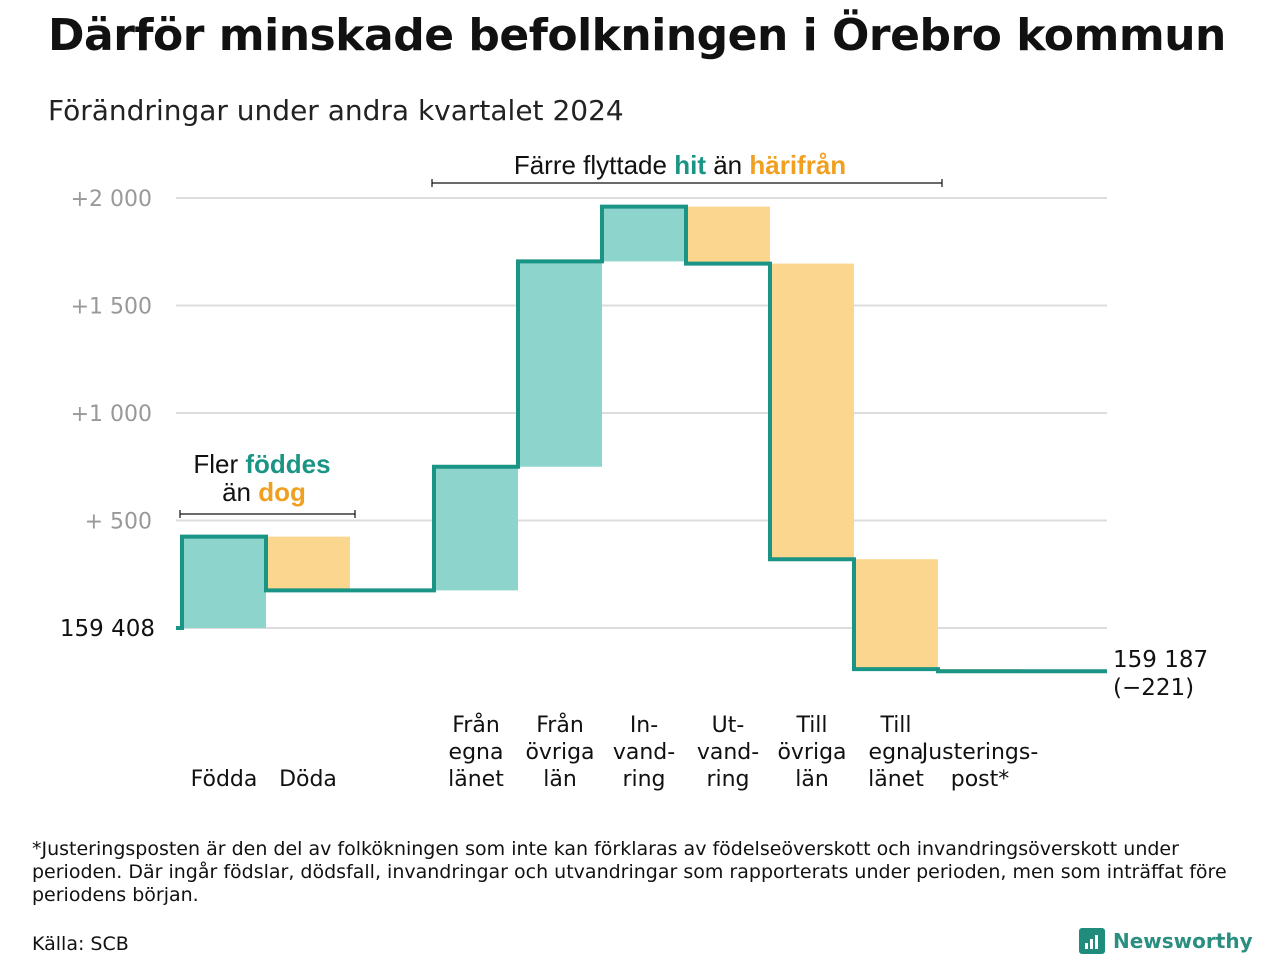 The height and width of the screenshot is (960, 1280). What do you see at coordinates (476, 528) in the screenshot?
I see `bar-från-egna-länet` at bounding box center [476, 528].